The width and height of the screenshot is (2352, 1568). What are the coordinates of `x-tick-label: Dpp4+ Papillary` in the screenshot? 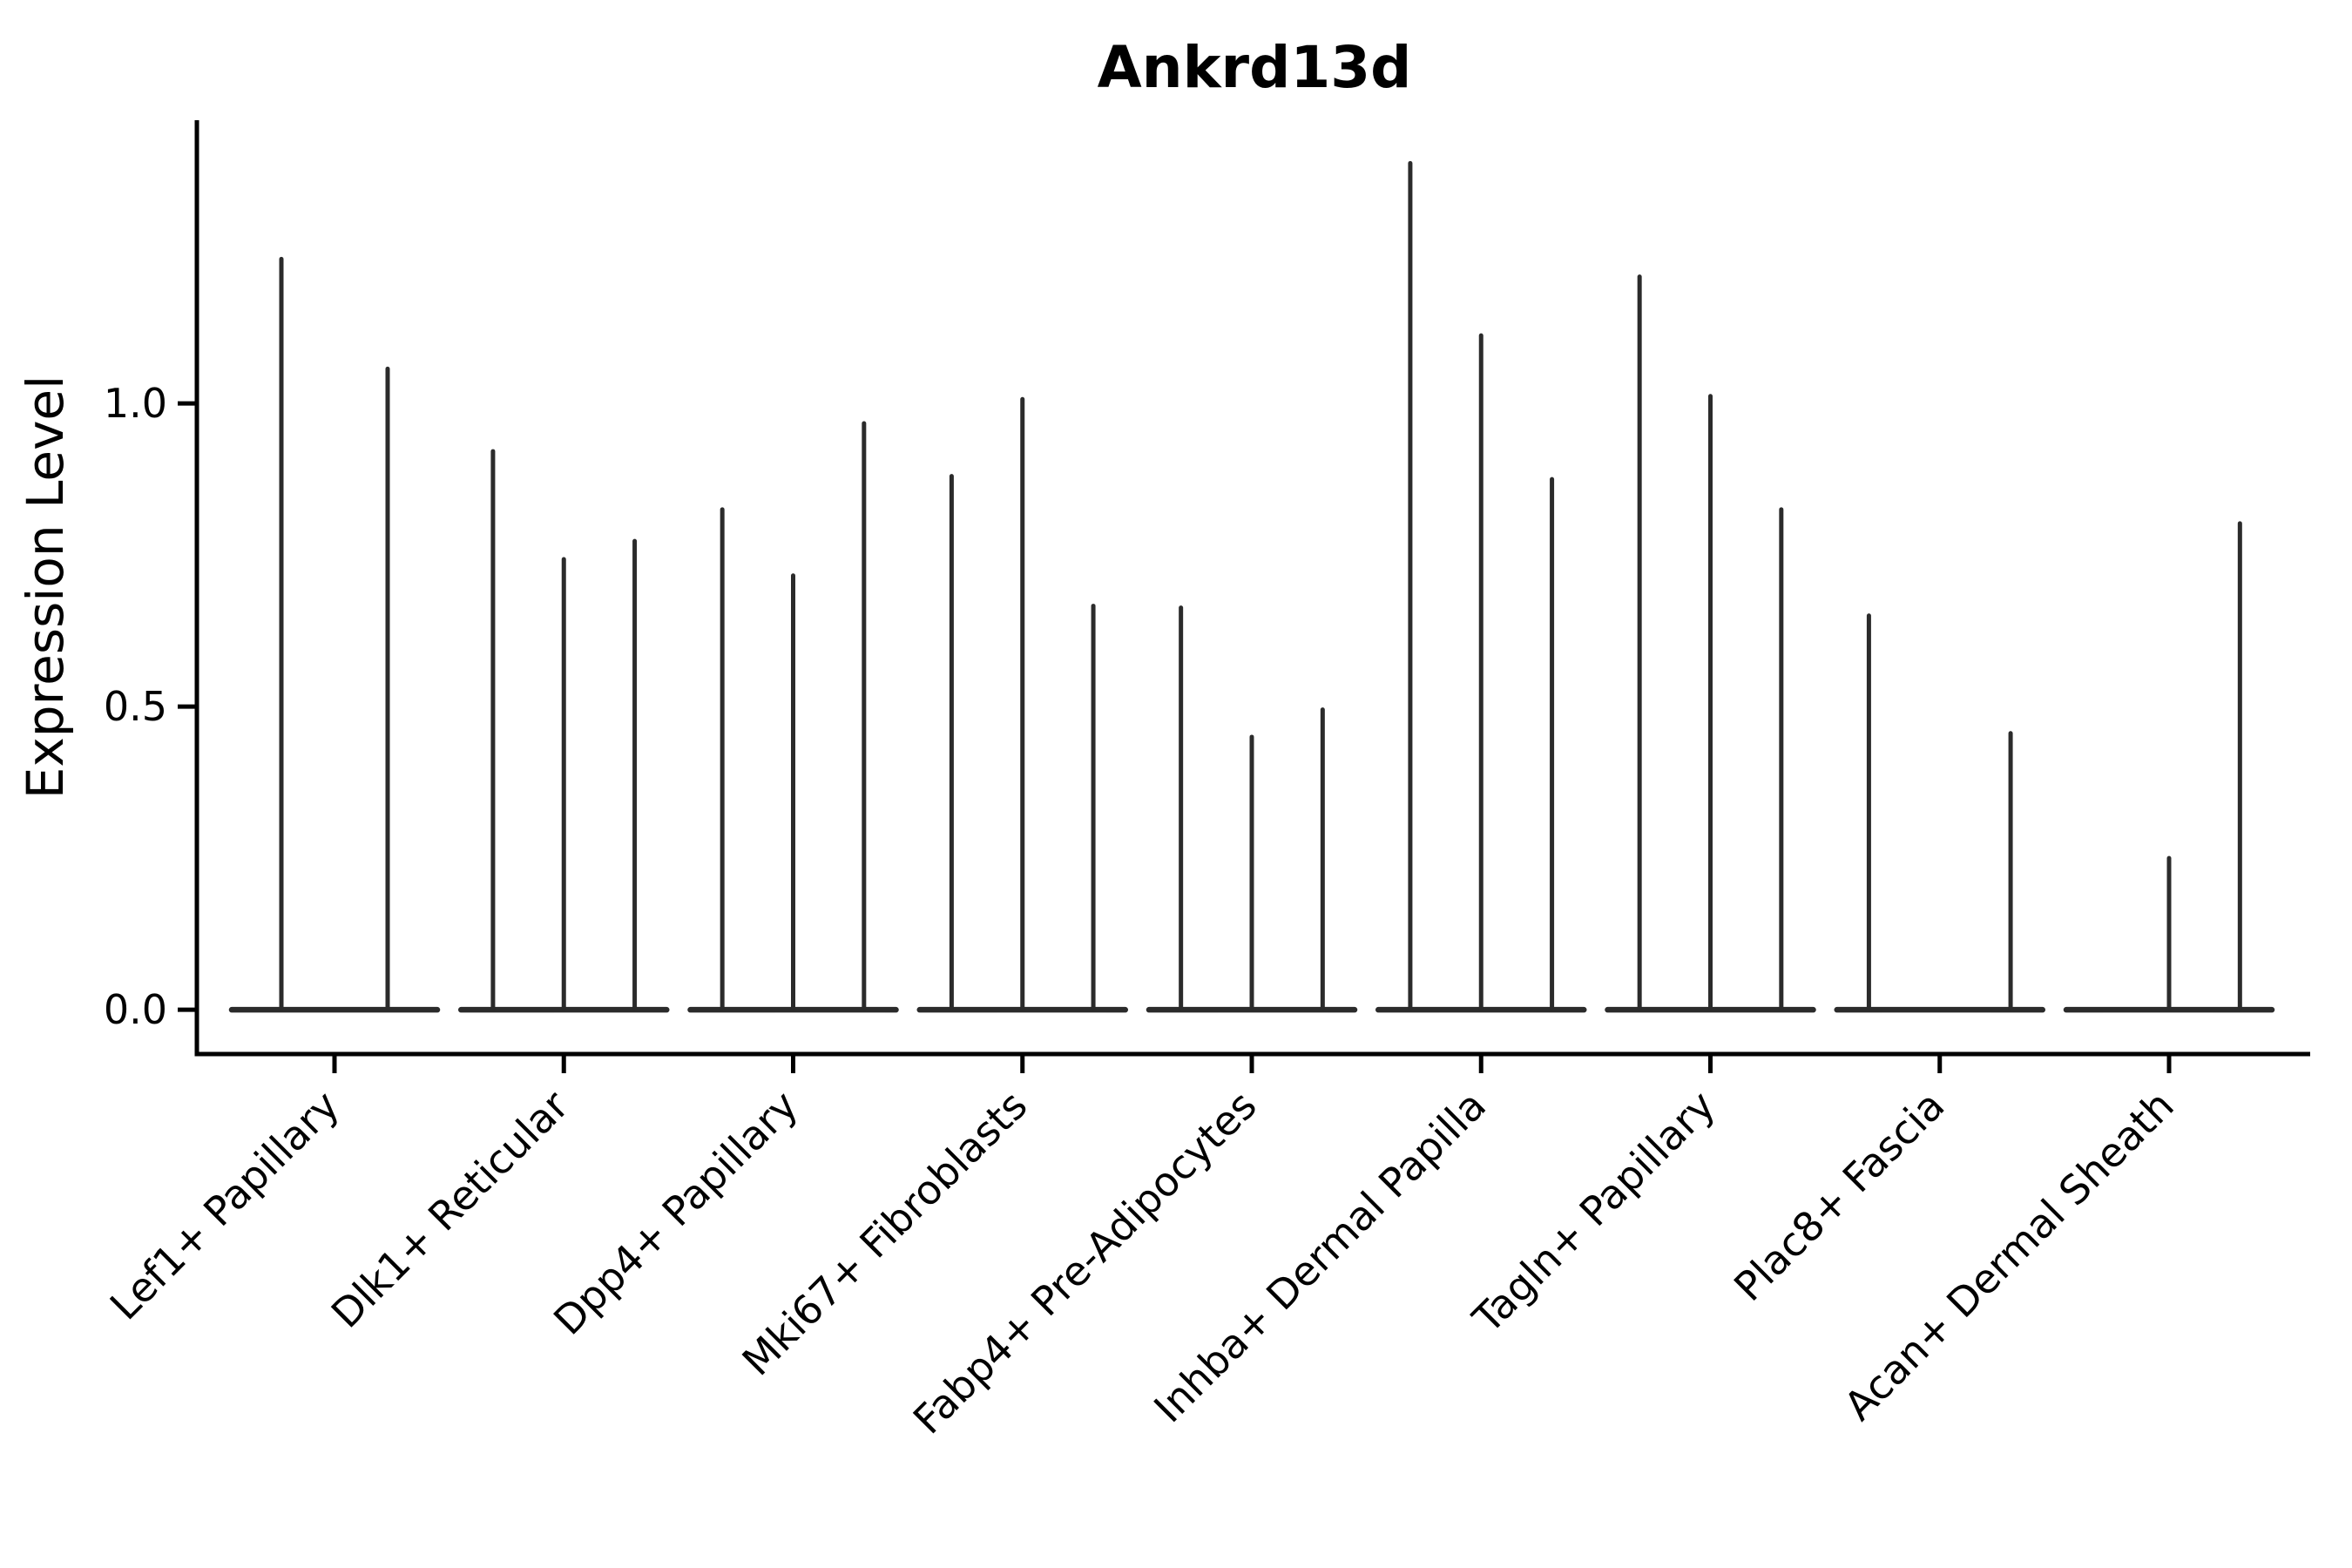 It's located at (675, 1213).